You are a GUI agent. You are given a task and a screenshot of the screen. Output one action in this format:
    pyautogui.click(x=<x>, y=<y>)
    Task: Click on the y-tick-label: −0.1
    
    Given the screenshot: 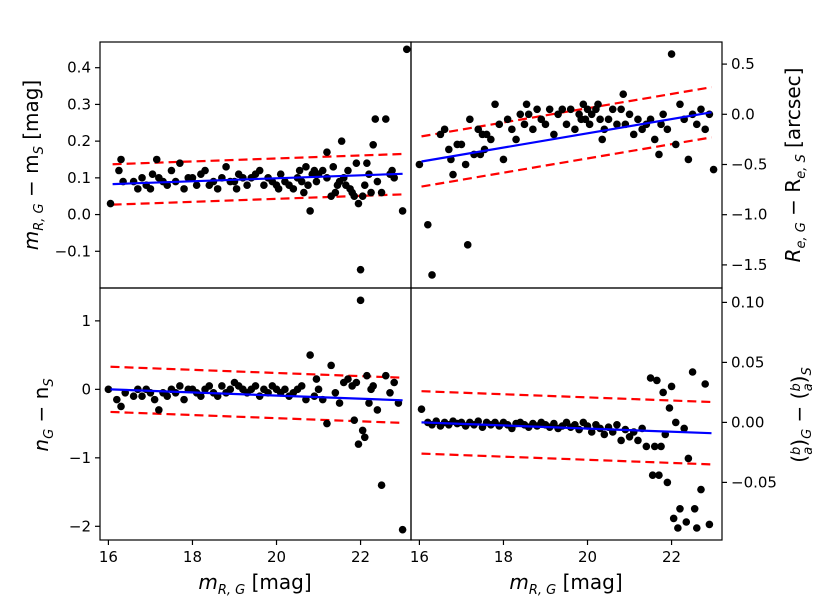 What is the action you would take?
    pyautogui.click(x=73, y=251)
    